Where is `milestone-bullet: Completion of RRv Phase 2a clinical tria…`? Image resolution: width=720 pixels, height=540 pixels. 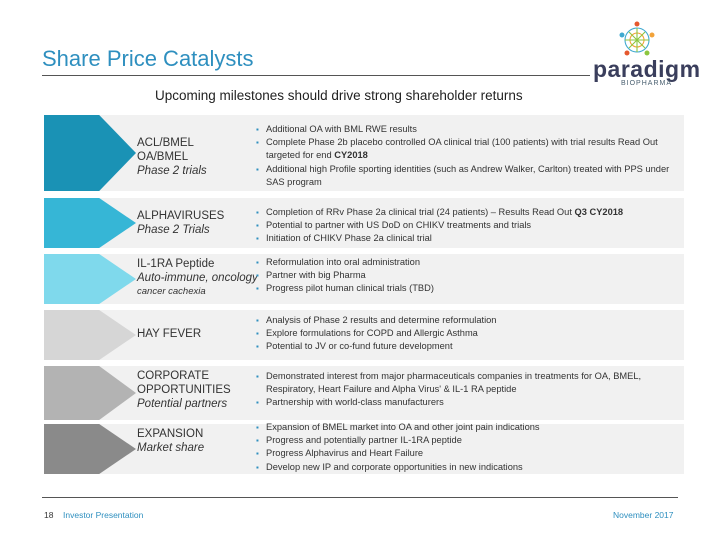 milestone-bullet: Completion of RRv Phase 2a clinical tria… is located at coordinates (471, 212).